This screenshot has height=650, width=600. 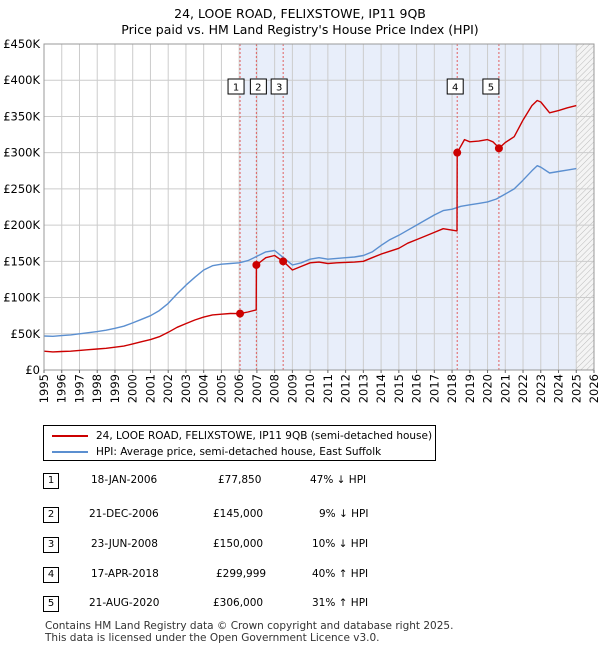 I want to click on y-tick-label: £150K, so click(x=21, y=261).